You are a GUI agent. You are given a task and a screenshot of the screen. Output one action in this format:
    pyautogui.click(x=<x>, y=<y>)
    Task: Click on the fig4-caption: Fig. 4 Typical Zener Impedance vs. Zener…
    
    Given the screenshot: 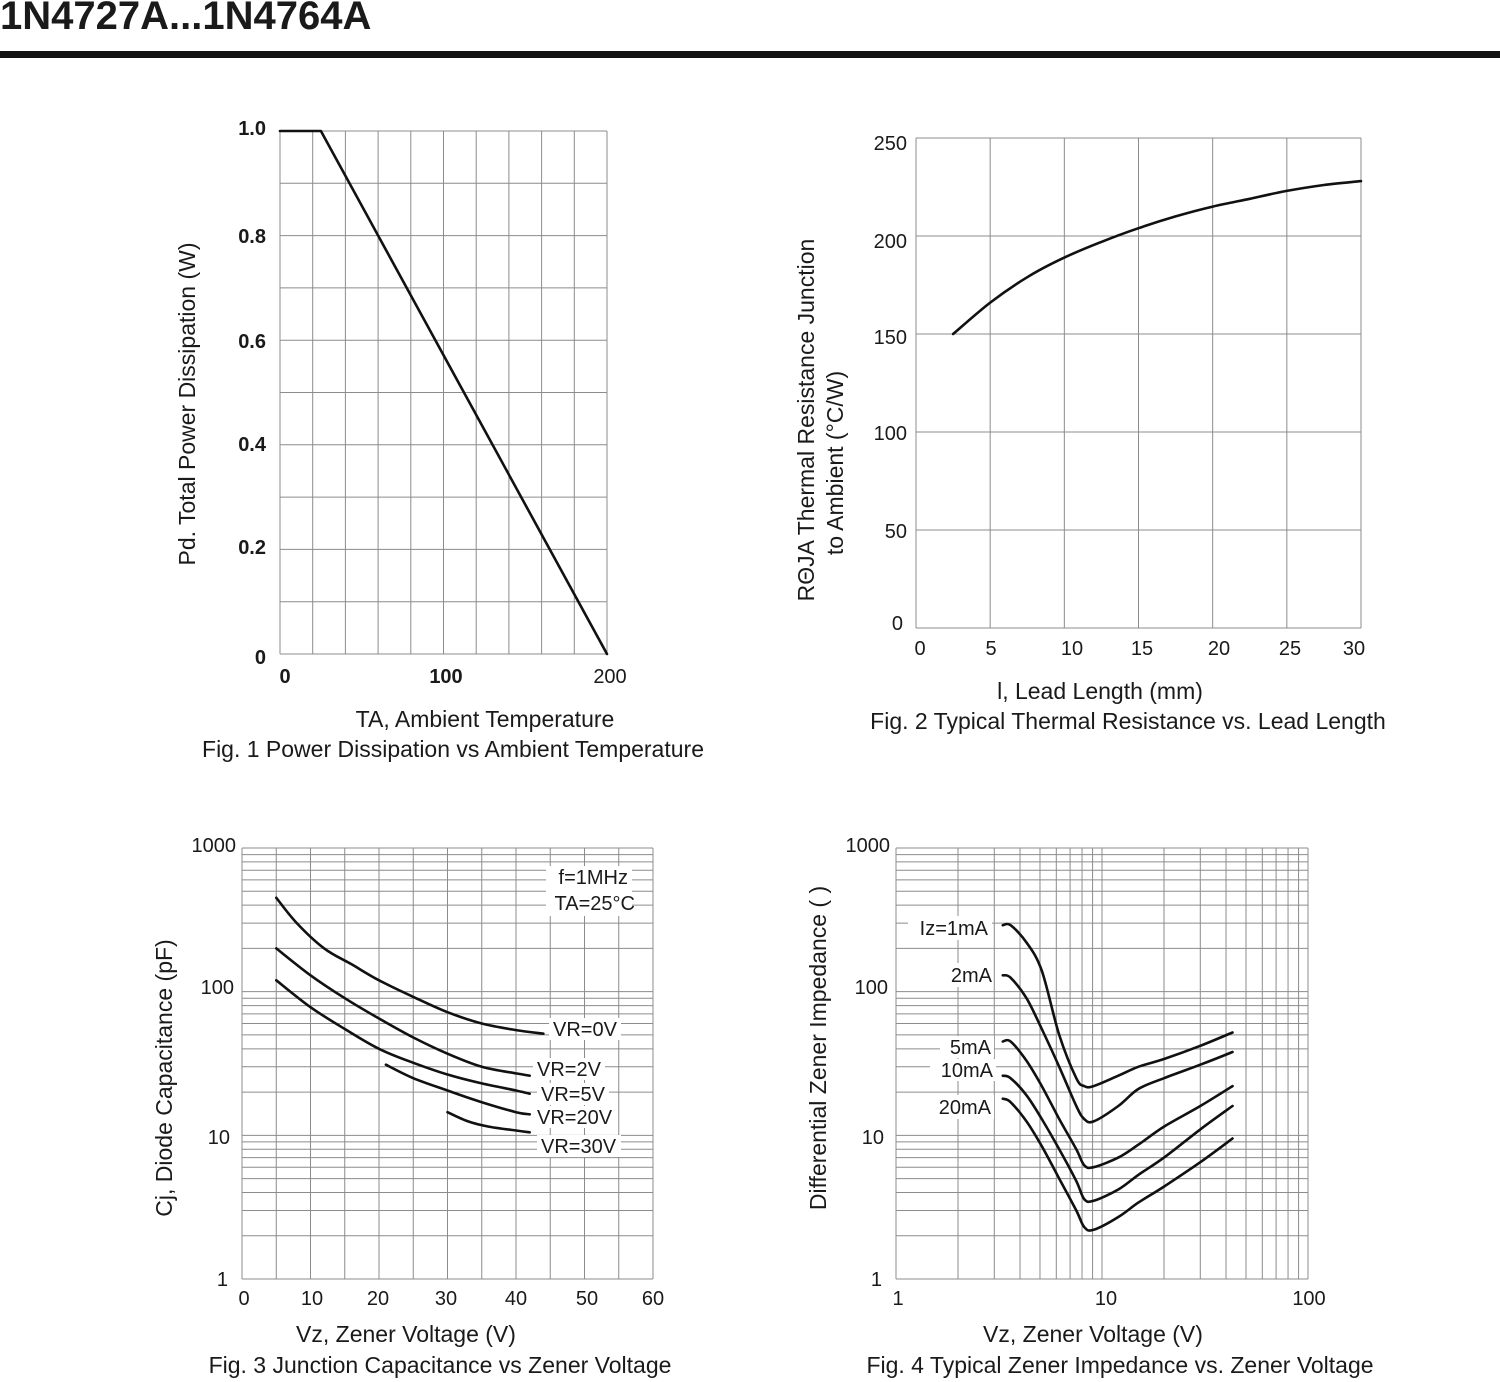 What is the action you would take?
    pyautogui.click(x=1119, y=1365)
    